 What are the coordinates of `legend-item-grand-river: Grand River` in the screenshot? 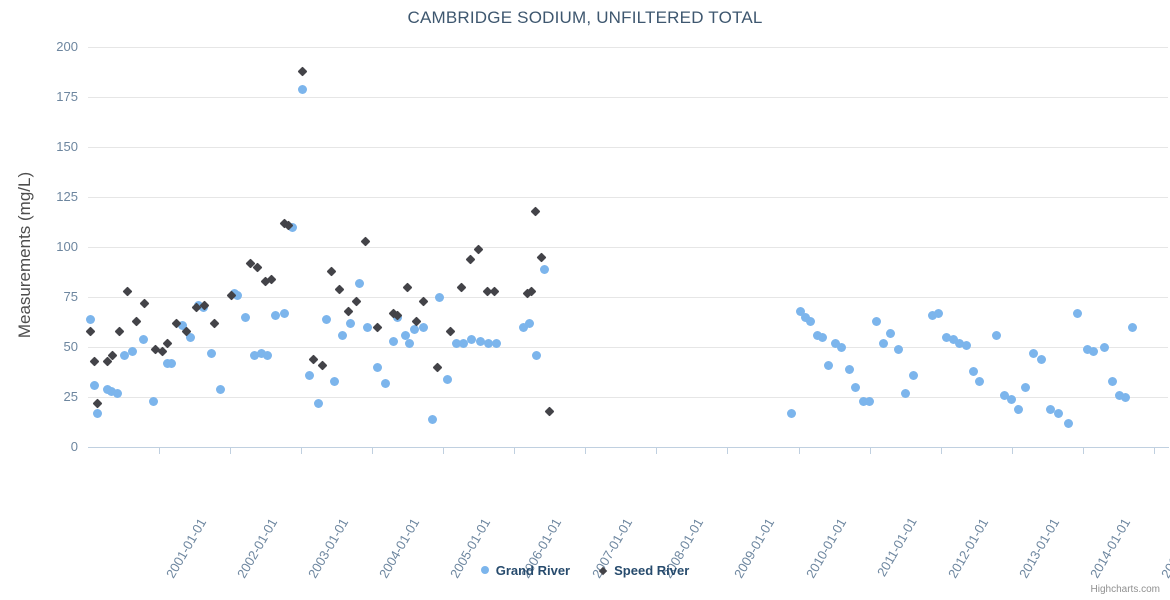 It's located at (525, 570).